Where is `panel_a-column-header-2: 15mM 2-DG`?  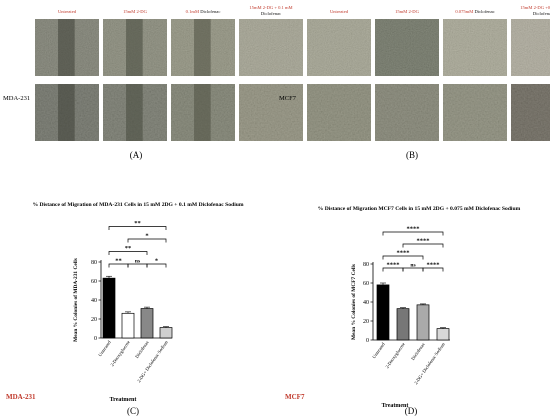 panel_a-column-header-2: 15mM 2-DG is located at coordinates (135, 11).